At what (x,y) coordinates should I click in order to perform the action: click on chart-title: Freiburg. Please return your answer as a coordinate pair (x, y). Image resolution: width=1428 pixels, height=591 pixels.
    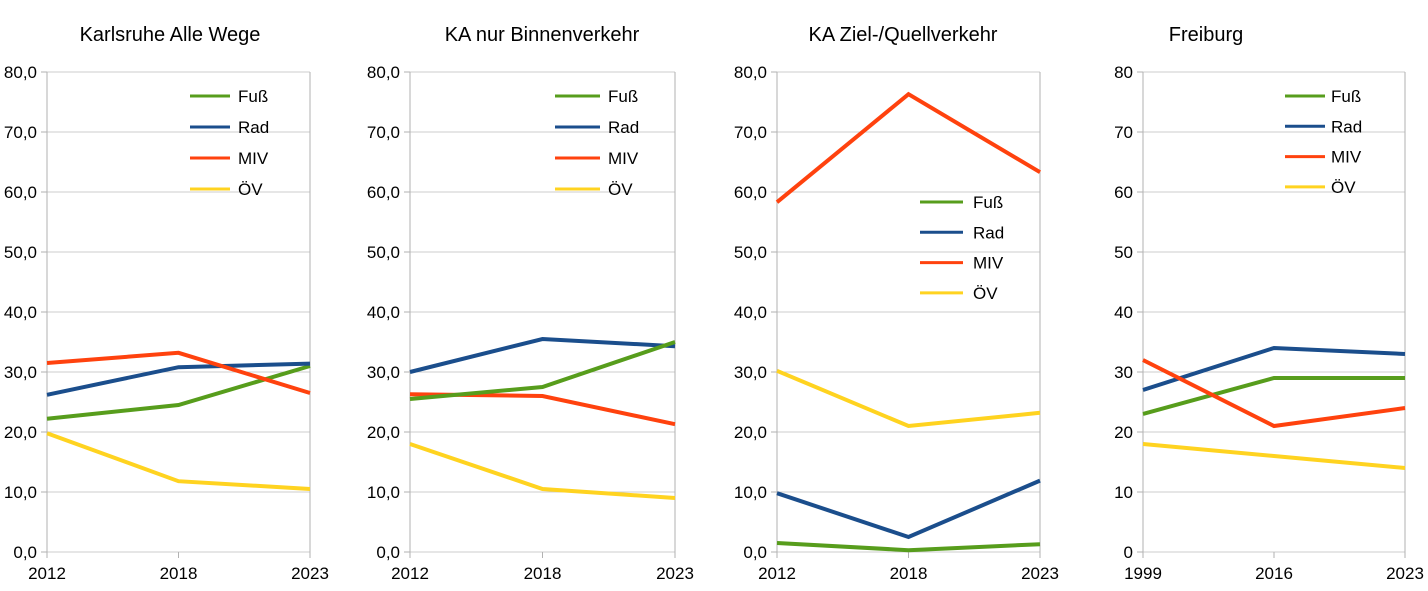
    Looking at the image, I should click on (1206, 35).